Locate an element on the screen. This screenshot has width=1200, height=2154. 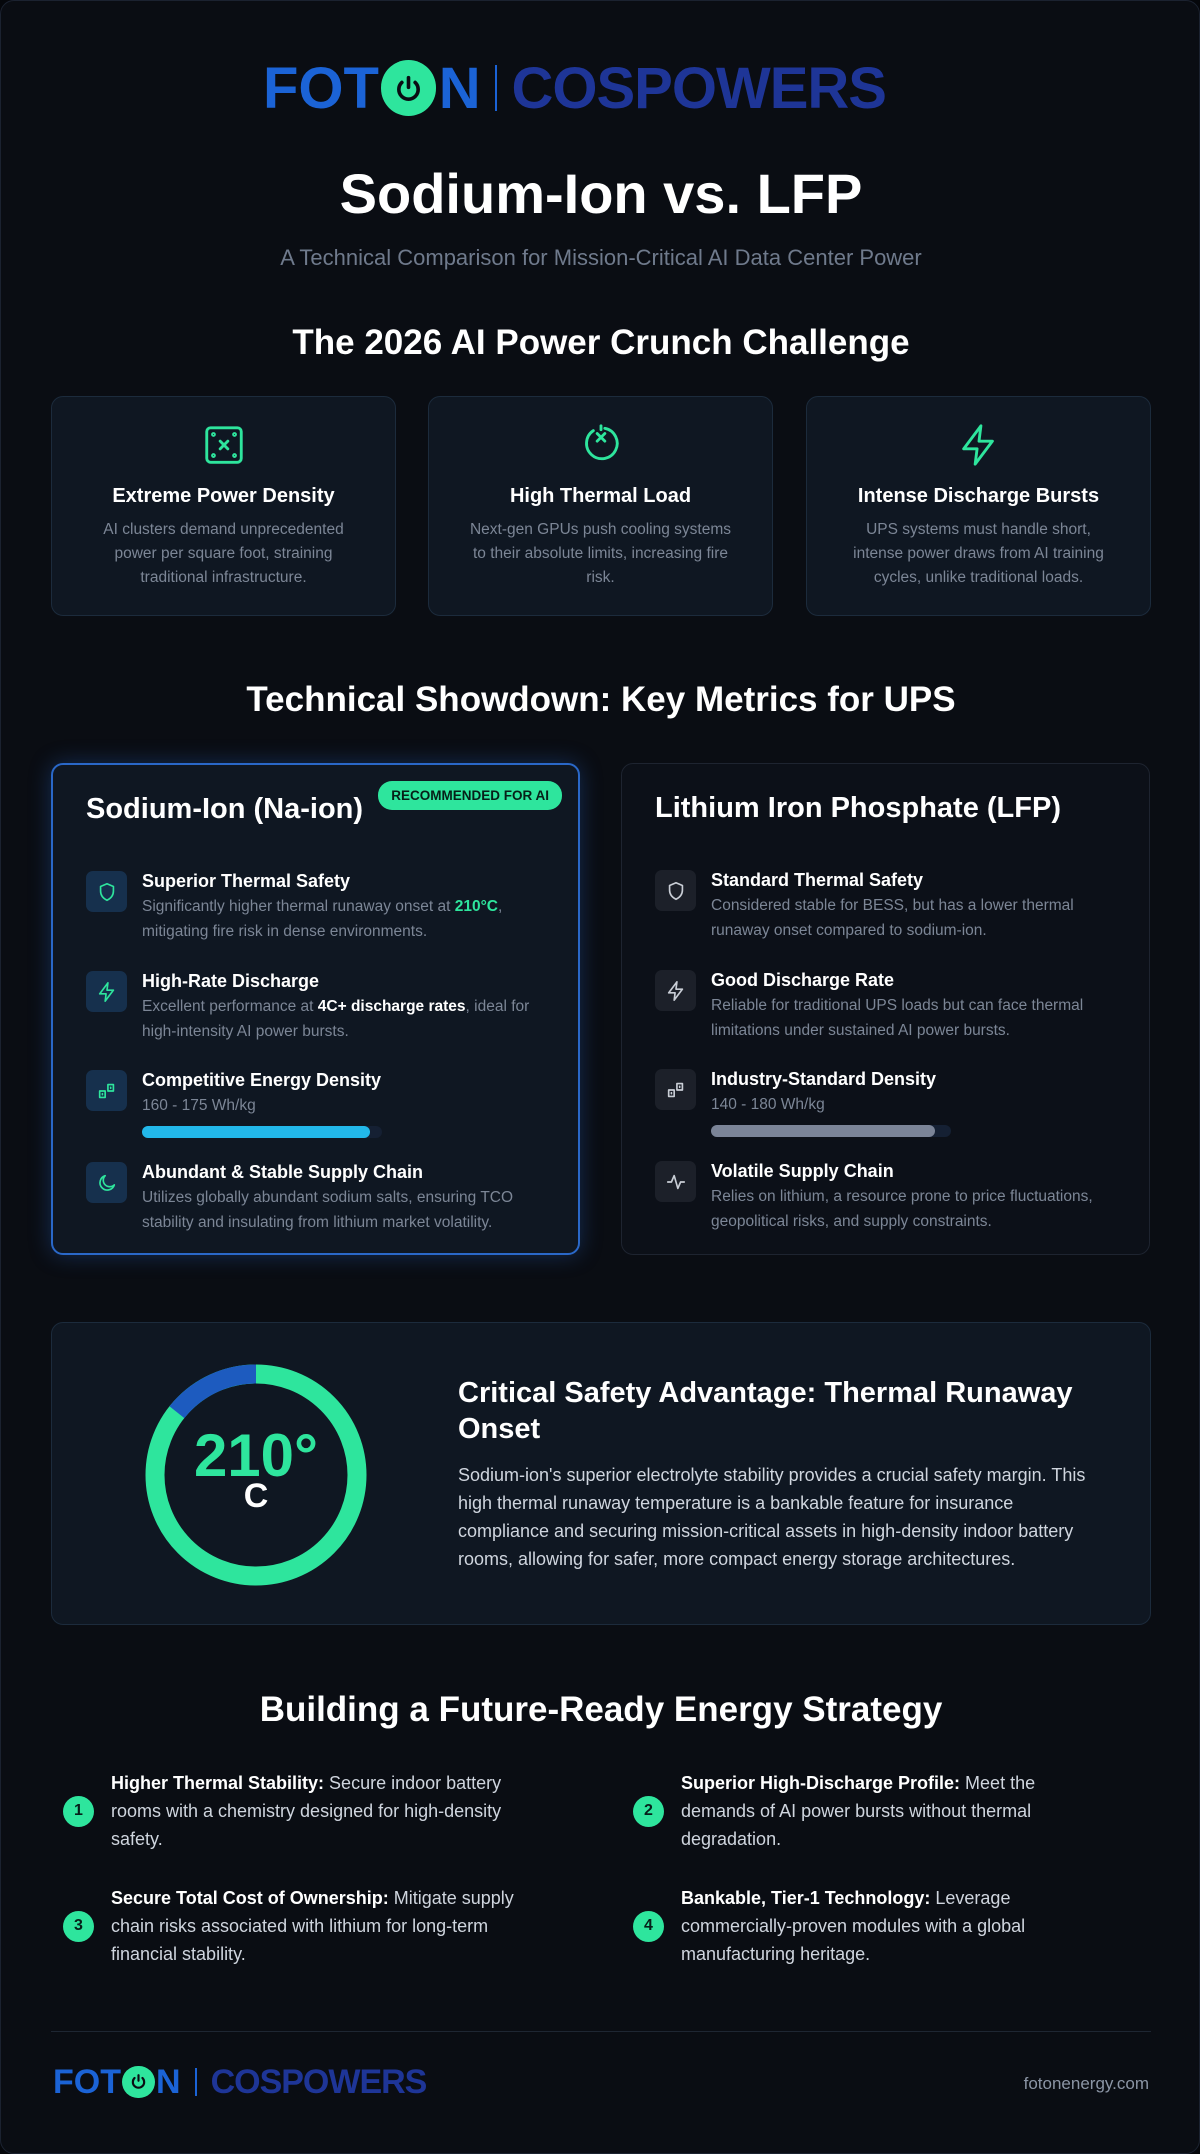
section-heading: Technical Showdown: Key Metrics for UPS is located at coordinates (601, 699).